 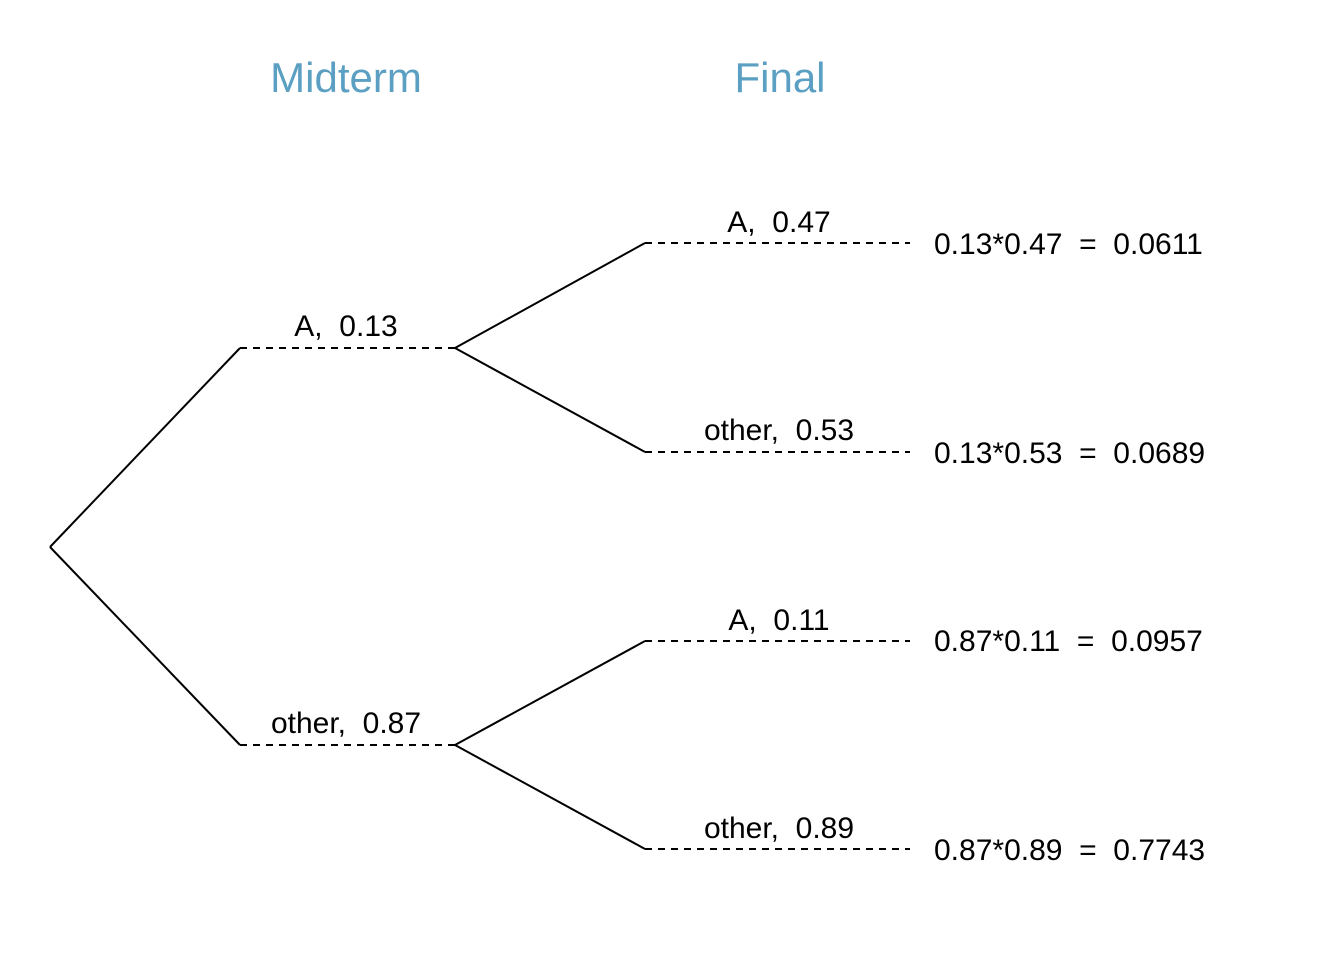 What do you see at coordinates (1068, 244) in the screenshot?
I see `result-a-a: 0.13*0.47 = 0.0611` at bounding box center [1068, 244].